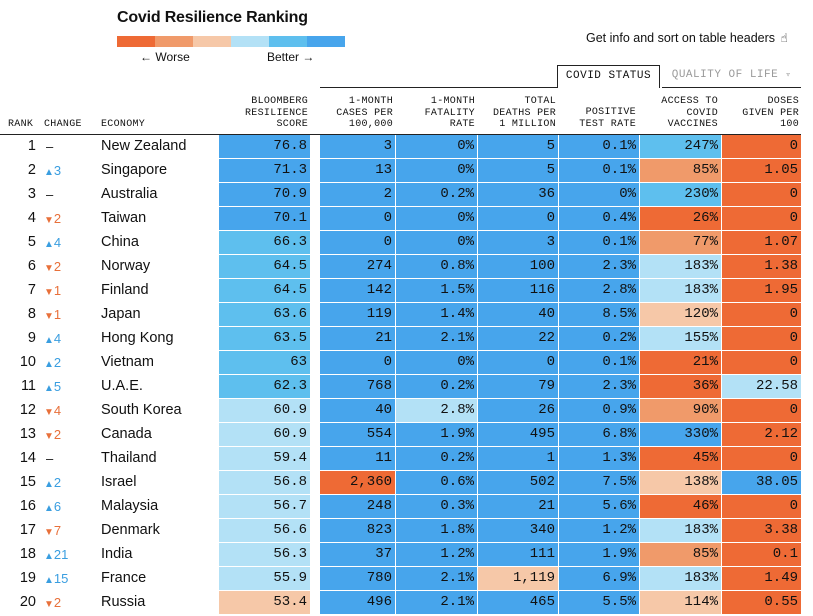 The image size is (813, 616). I want to click on economy-cell: China, so click(120, 242).